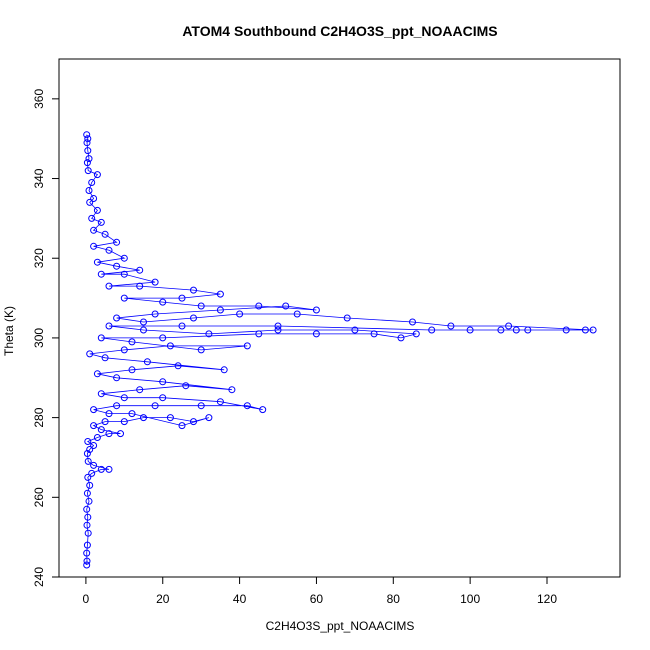 This screenshot has height=650, width=650. What do you see at coordinates (394, 599) in the screenshot?
I see `x-tick-label: 80` at bounding box center [394, 599].